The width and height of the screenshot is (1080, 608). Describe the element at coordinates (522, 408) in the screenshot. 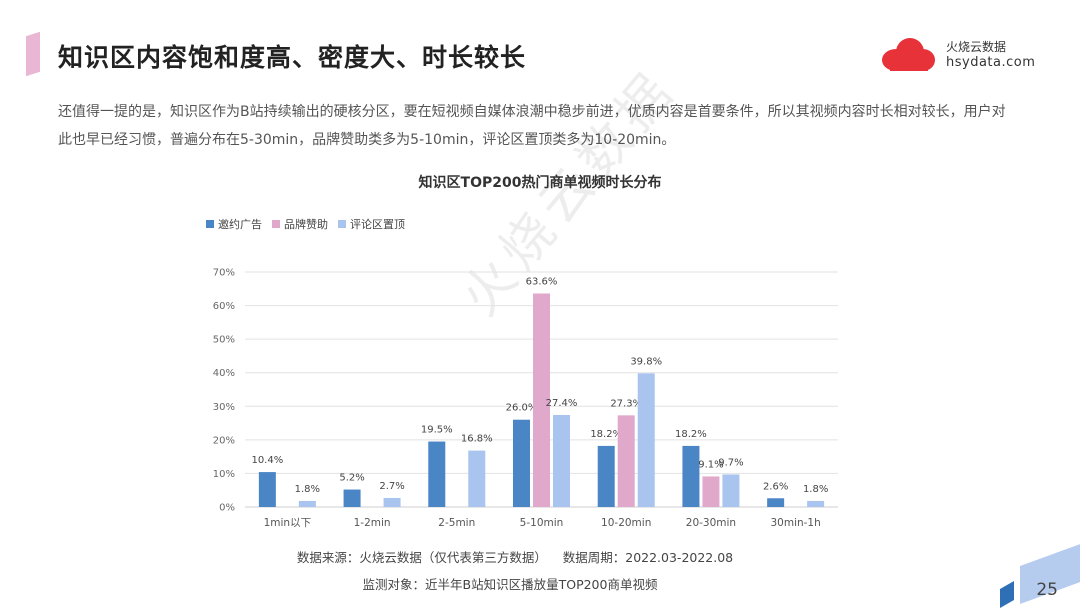

I see `data-label: 26.0%` at that location.